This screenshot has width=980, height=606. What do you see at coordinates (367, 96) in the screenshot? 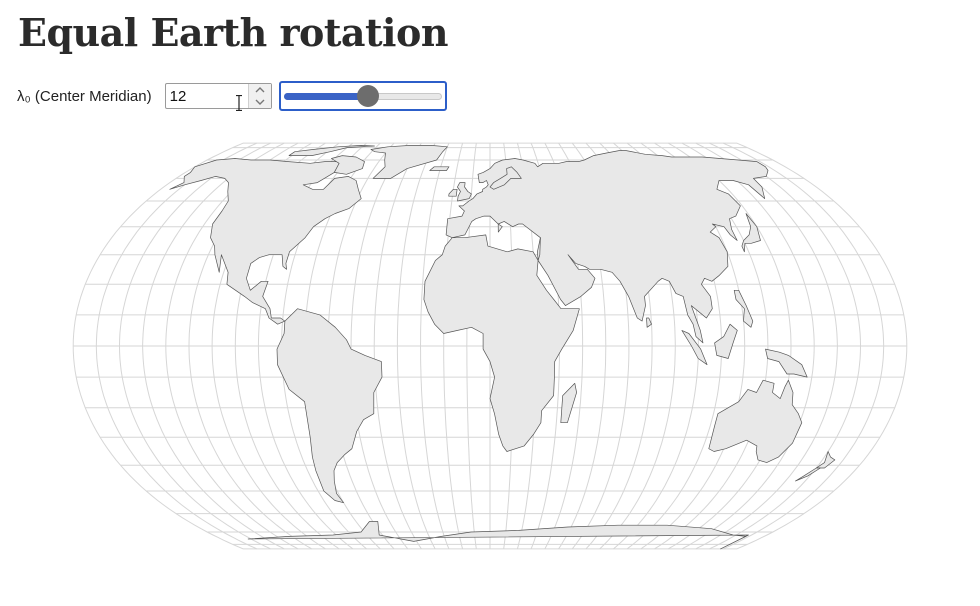
I see `slider-thumb` at bounding box center [367, 96].